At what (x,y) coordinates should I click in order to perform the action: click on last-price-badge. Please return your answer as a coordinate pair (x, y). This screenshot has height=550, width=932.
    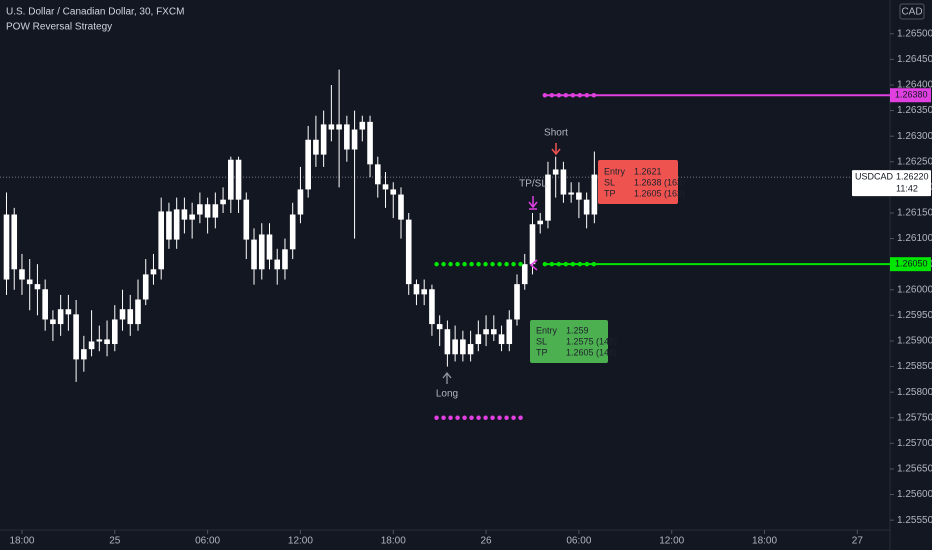
    Looking at the image, I should click on (891, 183).